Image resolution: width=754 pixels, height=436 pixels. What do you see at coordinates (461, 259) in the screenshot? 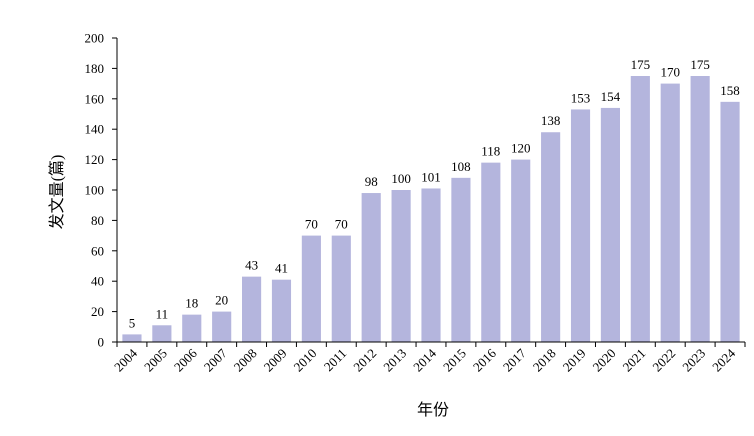
I see `bar-2015` at bounding box center [461, 259].